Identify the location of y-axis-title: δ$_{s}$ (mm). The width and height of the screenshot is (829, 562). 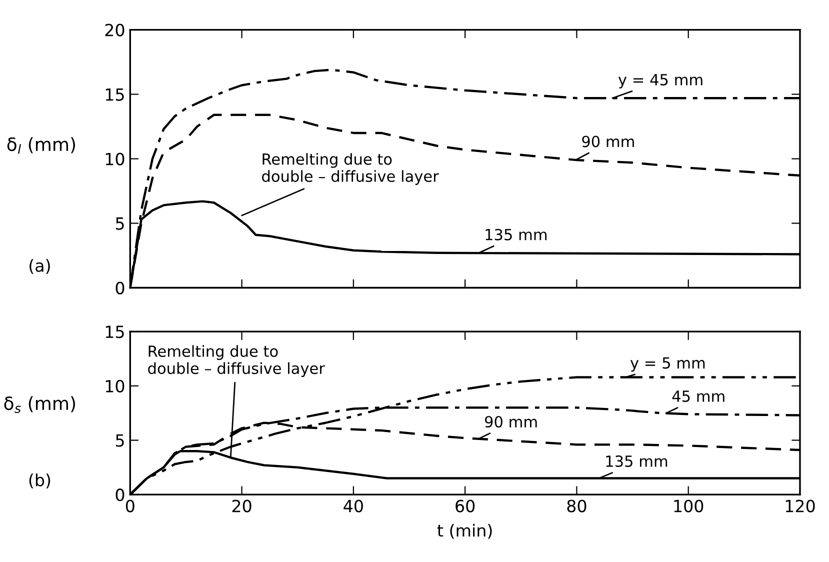
(40, 405).